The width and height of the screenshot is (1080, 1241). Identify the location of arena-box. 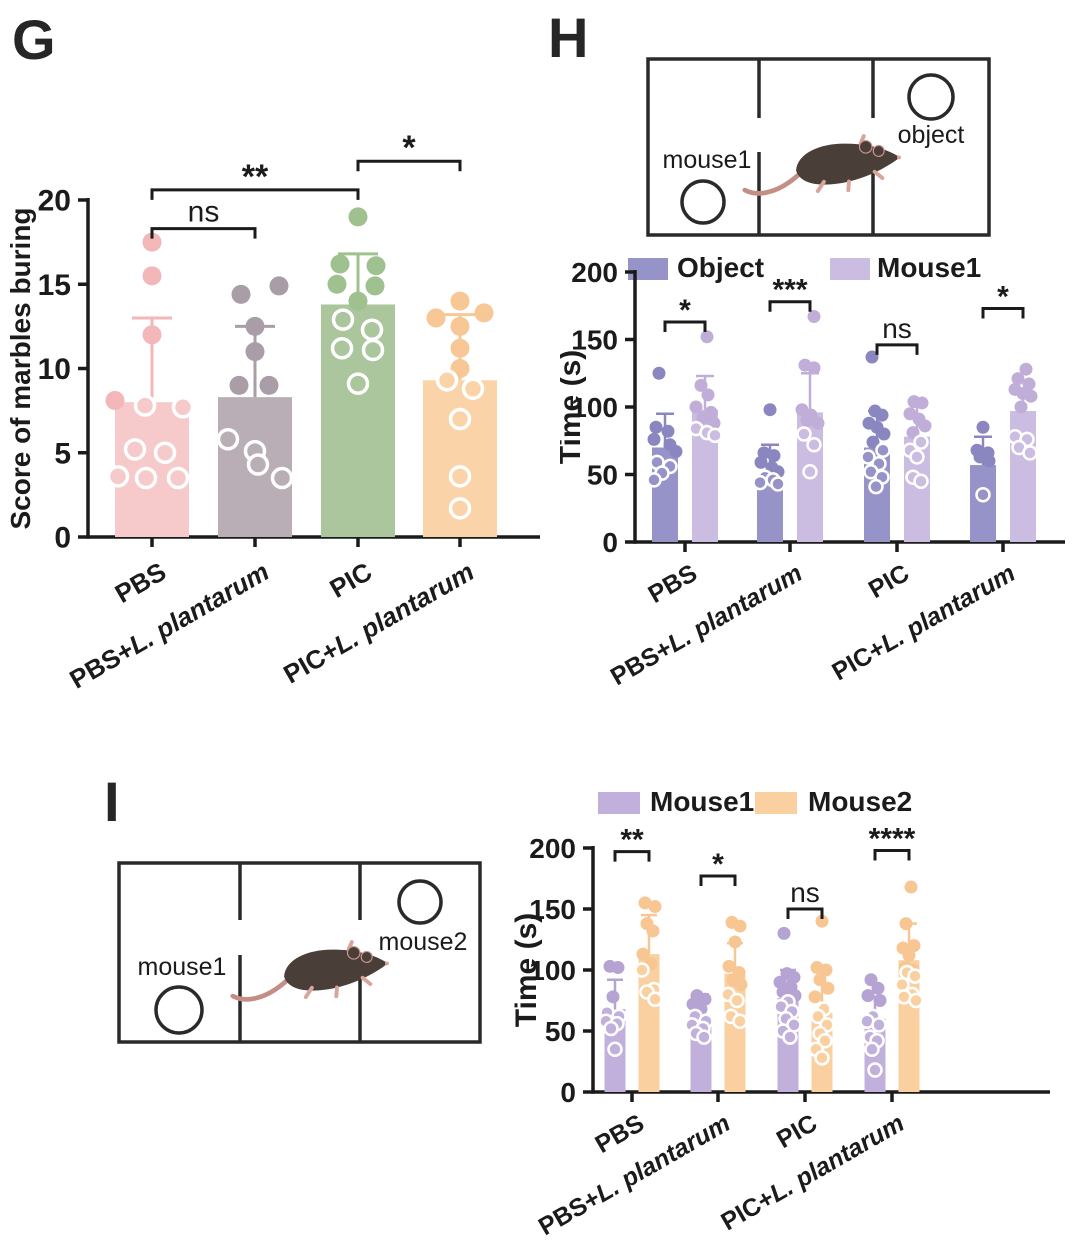
(818, 147).